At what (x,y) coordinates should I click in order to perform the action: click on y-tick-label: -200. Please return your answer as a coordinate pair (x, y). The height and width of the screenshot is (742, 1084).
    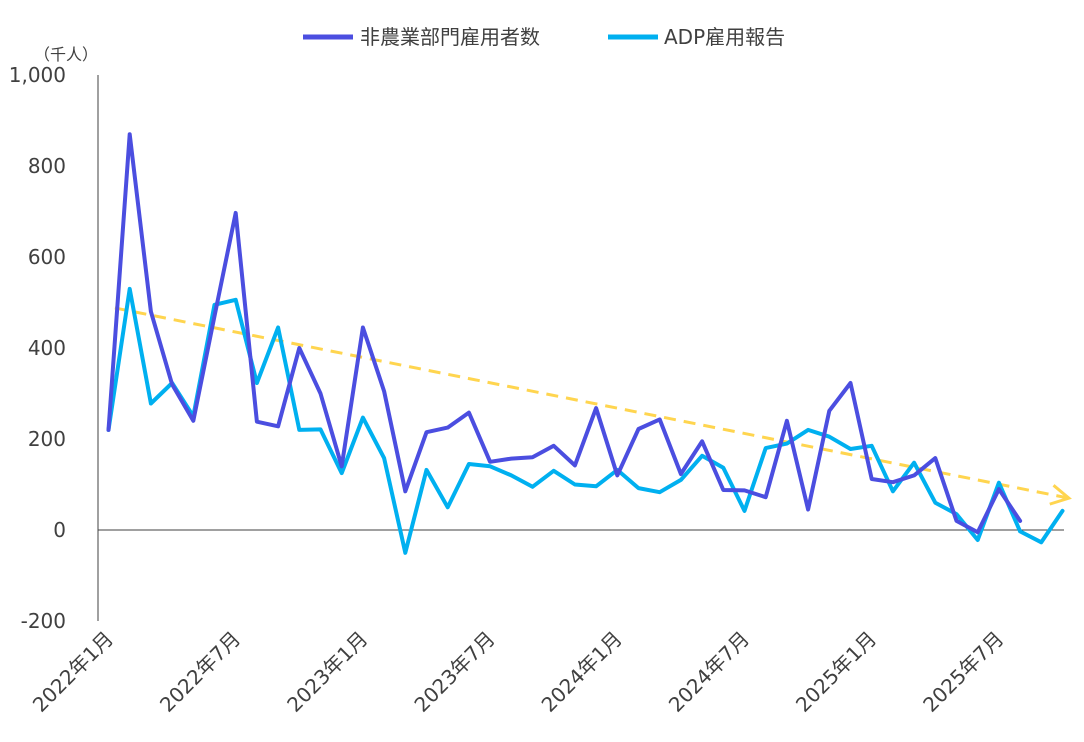
    Looking at the image, I should click on (43, 621).